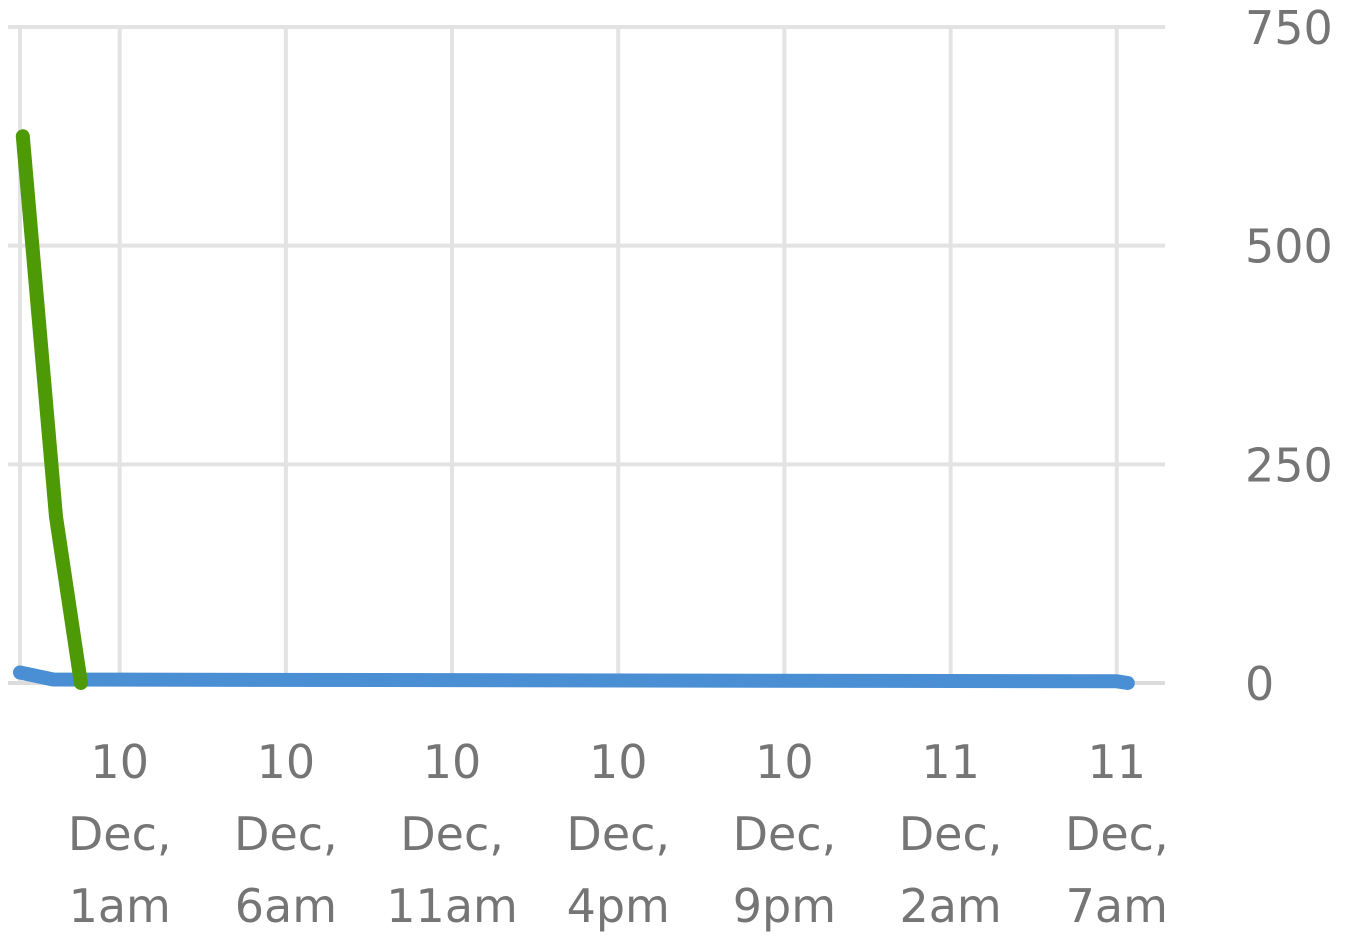  What do you see at coordinates (950, 906) in the screenshot?
I see `x-tick-label: 2am` at bounding box center [950, 906].